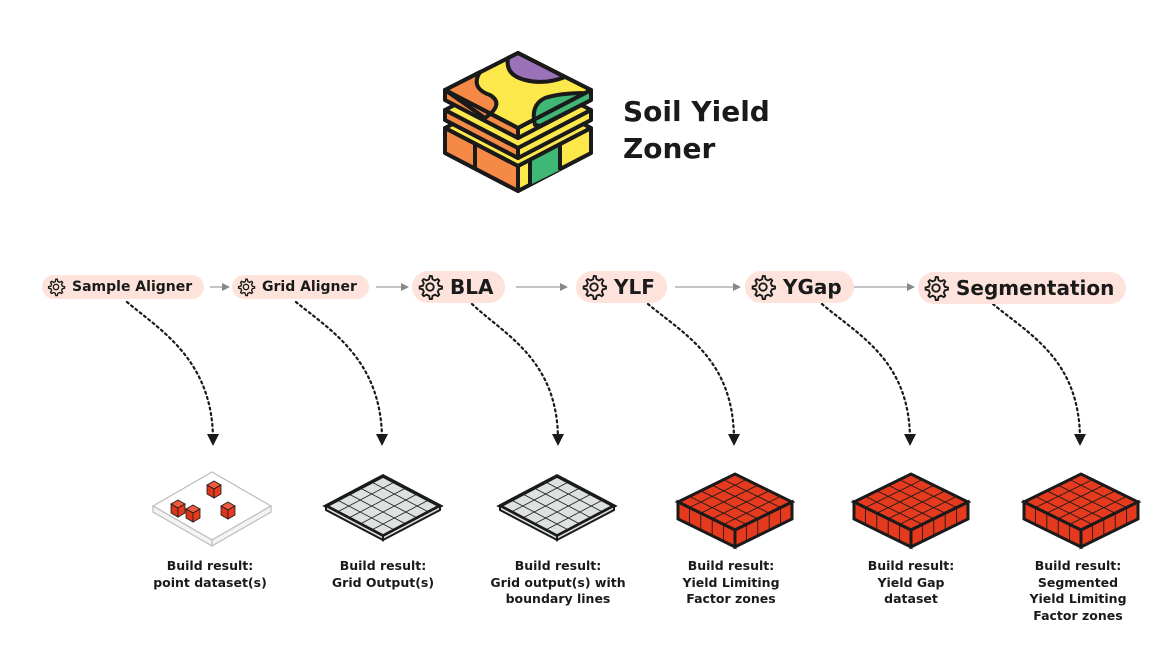  Describe the element at coordinates (383, 582) in the screenshot. I see `result-line: Grid Output(s)` at that location.